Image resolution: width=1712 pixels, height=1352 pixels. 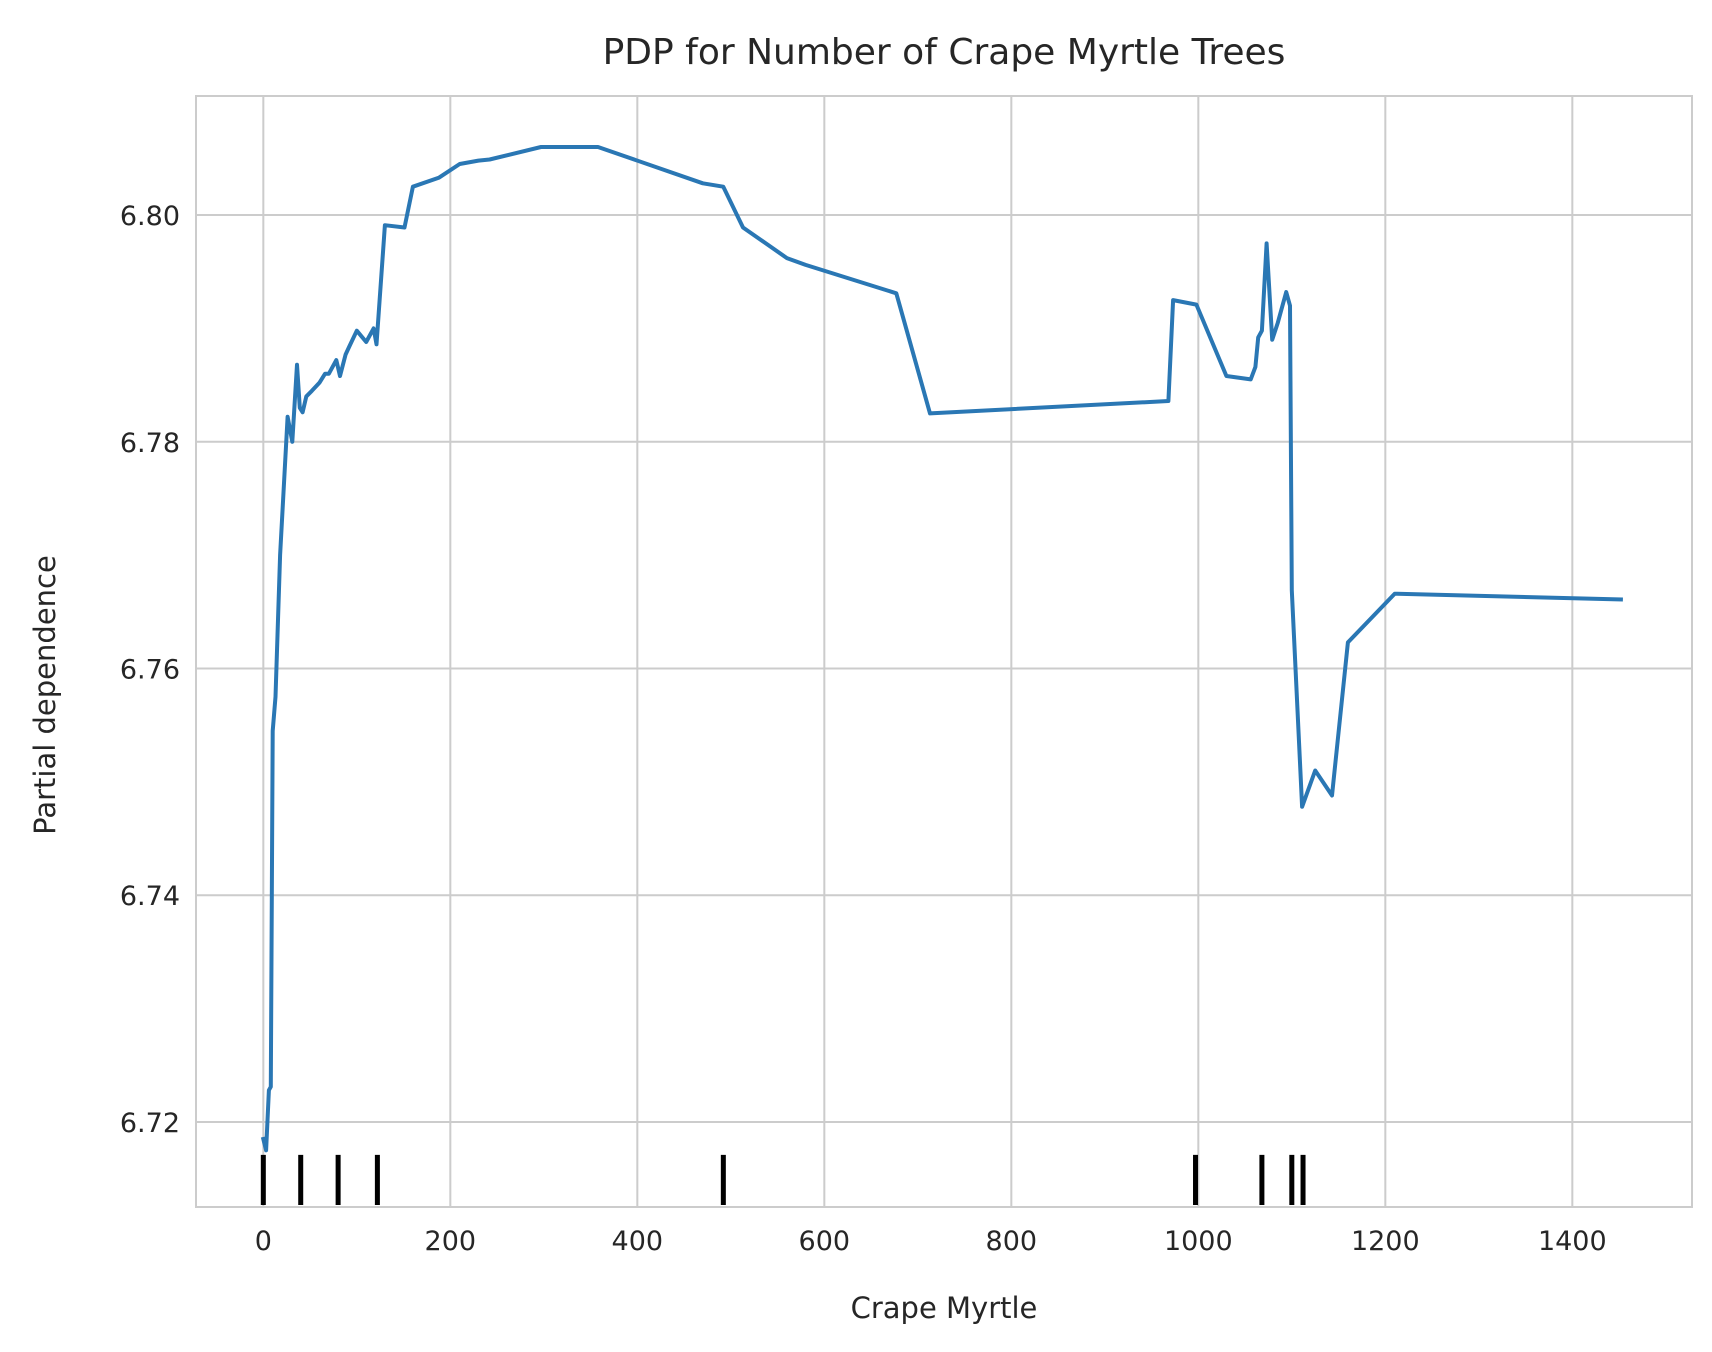 I want to click on y-tick-label: 6.72, so click(x=150, y=1123).